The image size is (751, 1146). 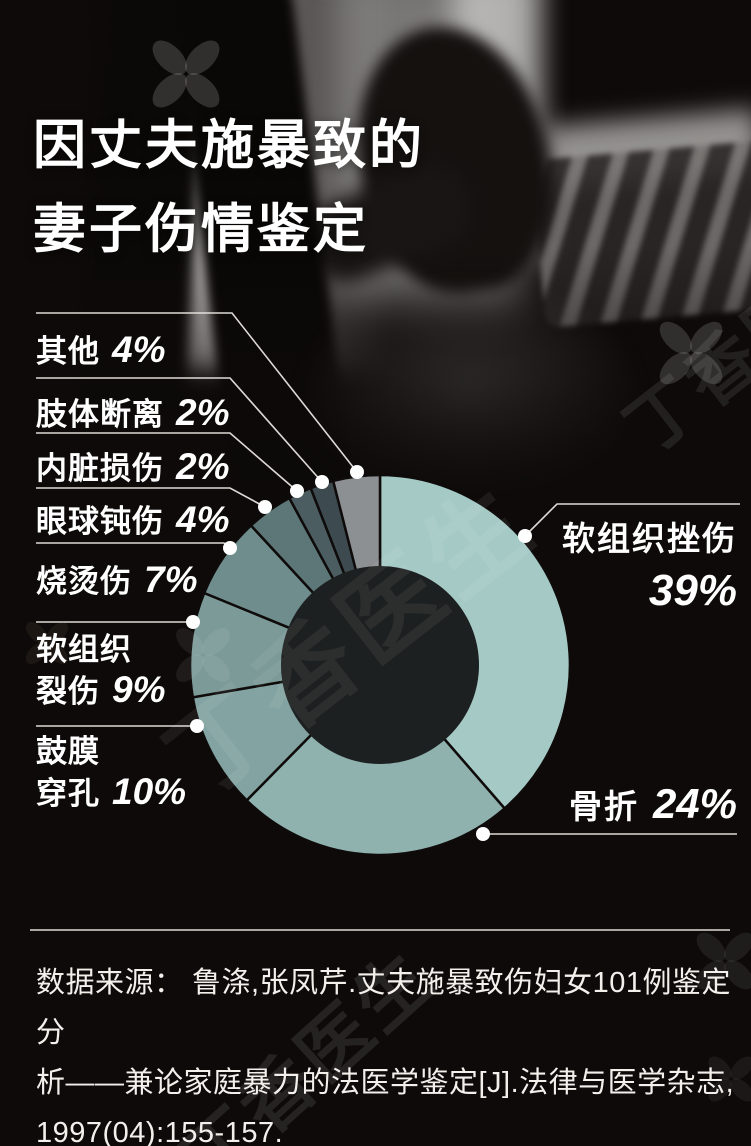 I want to click on leader-dot-软组织挫伤, so click(x=525, y=536).